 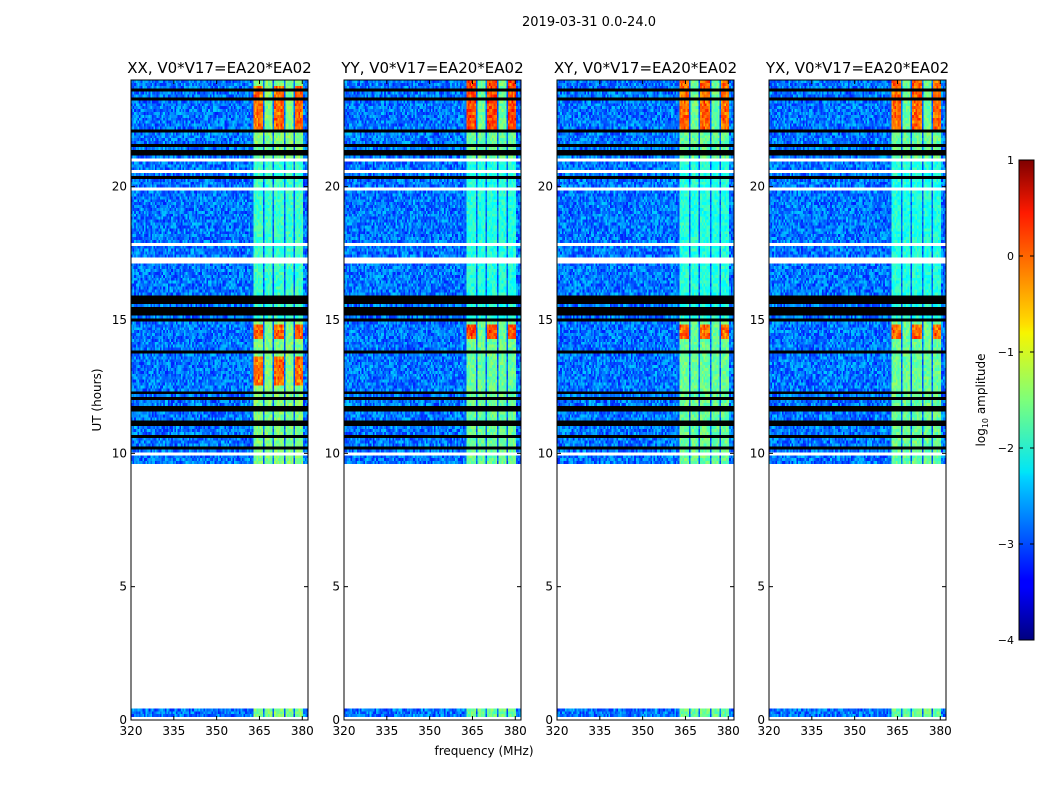 I want to click on y-axis-label: UT (hours), so click(x=97, y=399).